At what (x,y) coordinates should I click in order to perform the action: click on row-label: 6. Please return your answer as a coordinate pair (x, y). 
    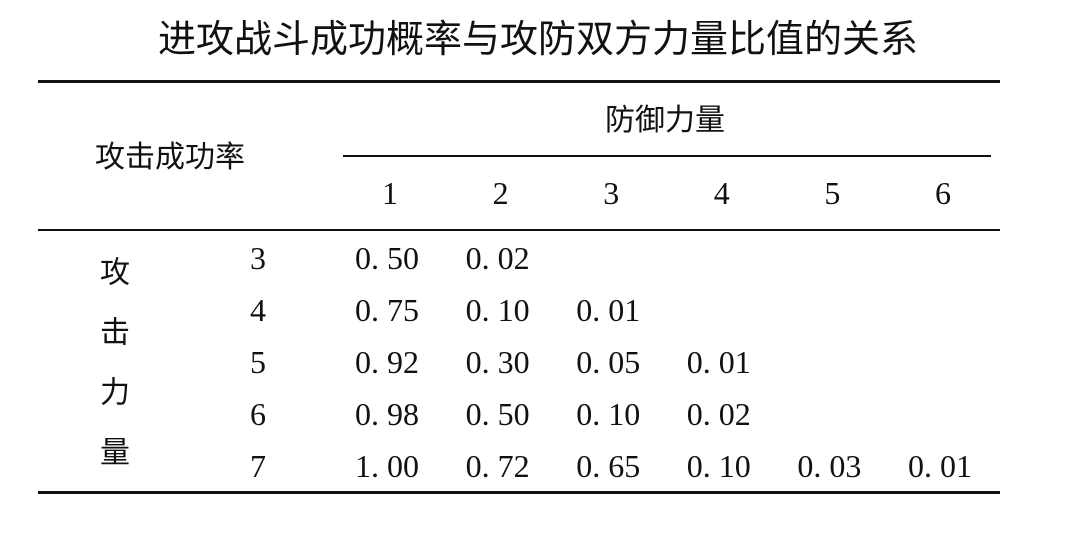
    Looking at the image, I should click on (258, 414).